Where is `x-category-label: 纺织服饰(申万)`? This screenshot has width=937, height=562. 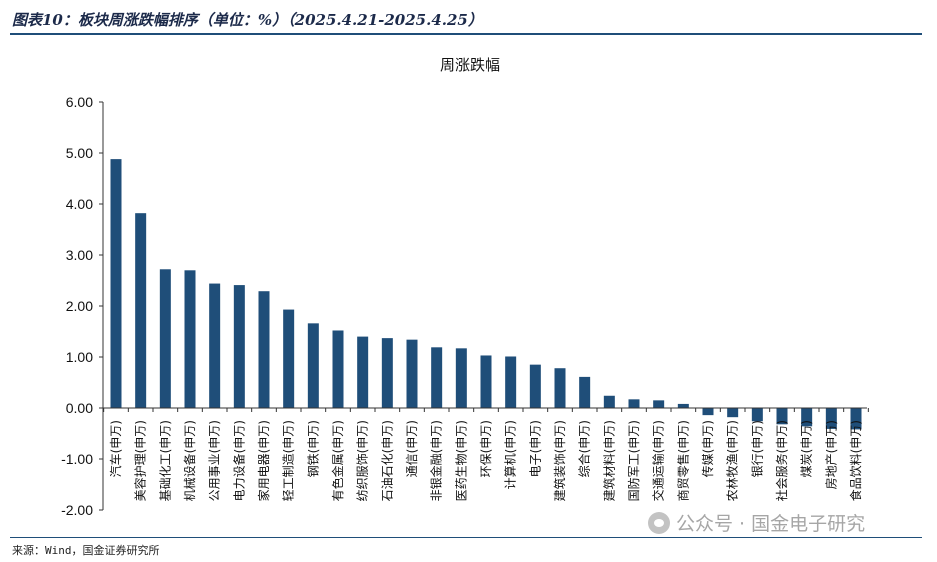 x-category-label: 纺织服饰(申万) is located at coordinates (363, 460).